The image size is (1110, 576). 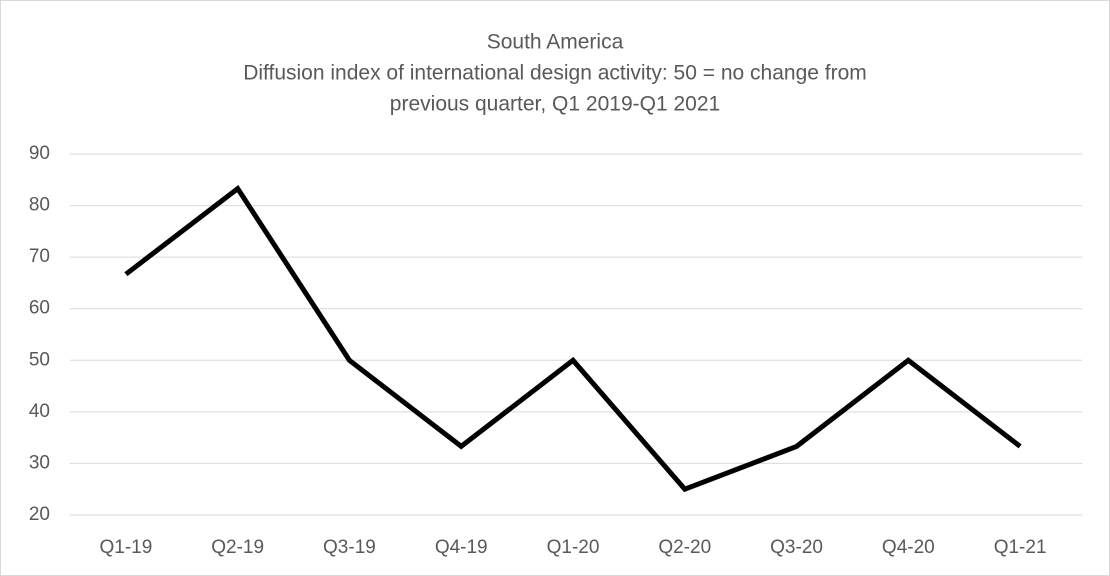 What do you see at coordinates (555, 42) in the screenshot?
I see `chart-title: South America` at bounding box center [555, 42].